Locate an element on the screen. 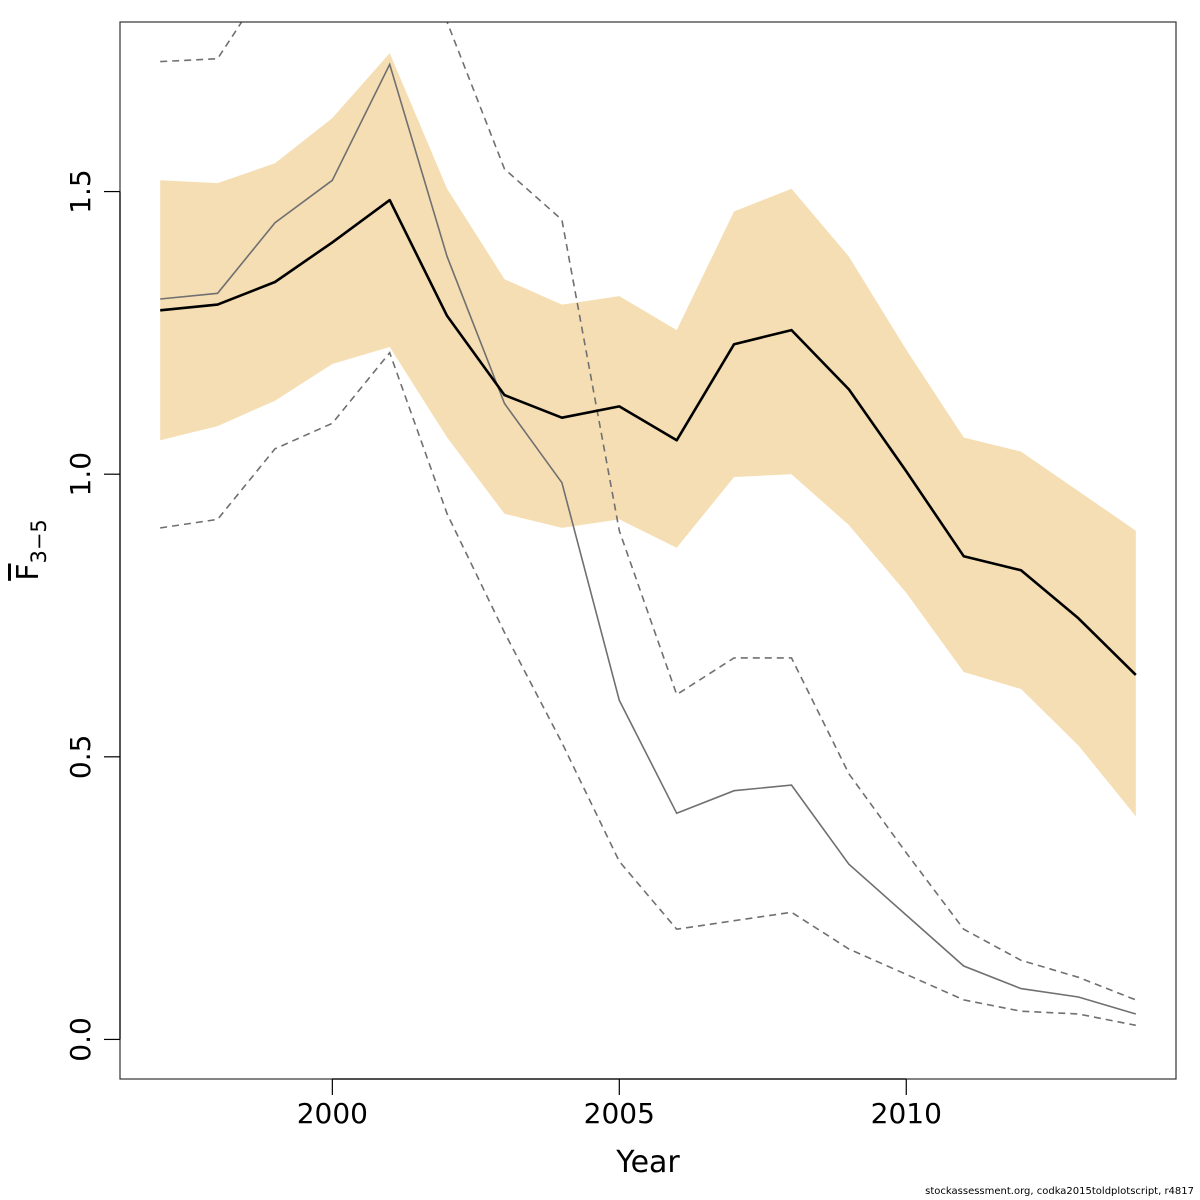 This screenshot has height=1200, width=1200. x-tick-label: 2005 is located at coordinates (619, 1113).